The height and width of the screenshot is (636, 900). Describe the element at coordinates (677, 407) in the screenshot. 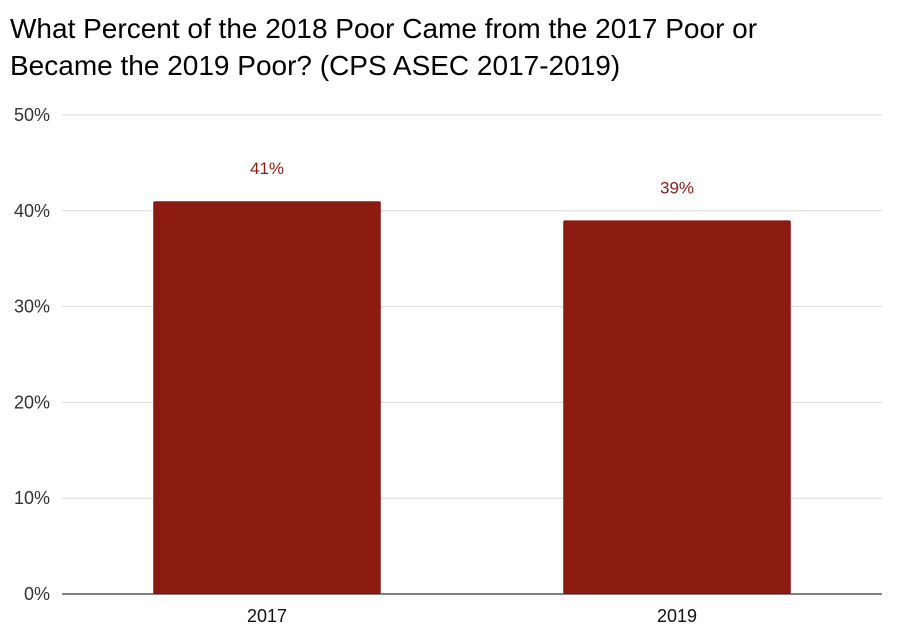

I see `bar-2019` at that location.